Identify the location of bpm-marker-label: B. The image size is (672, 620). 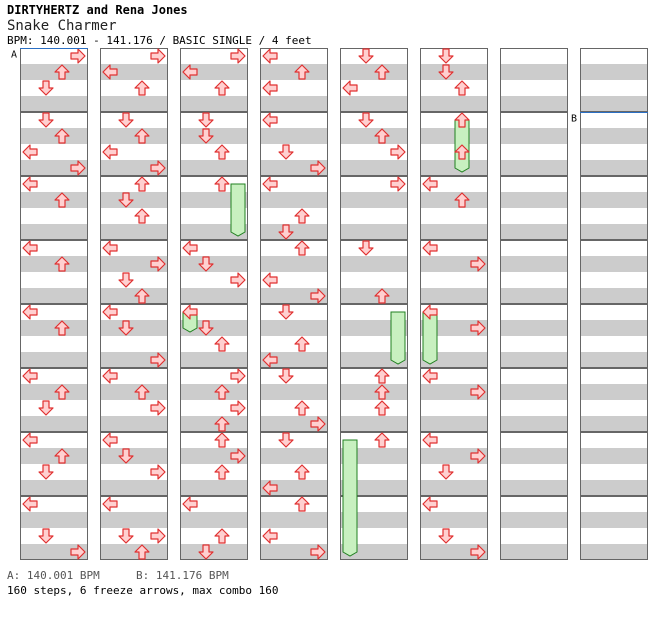
(574, 119).